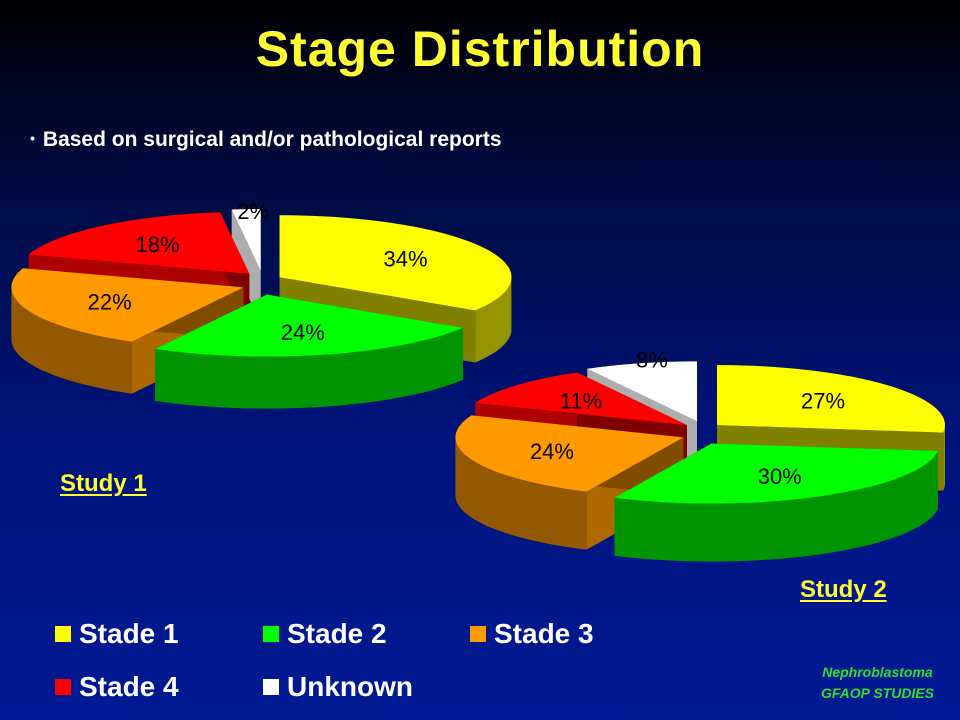 The height and width of the screenshot is (720, 960). I want to click on pie1-label-5: 2%, so click(253, 211).